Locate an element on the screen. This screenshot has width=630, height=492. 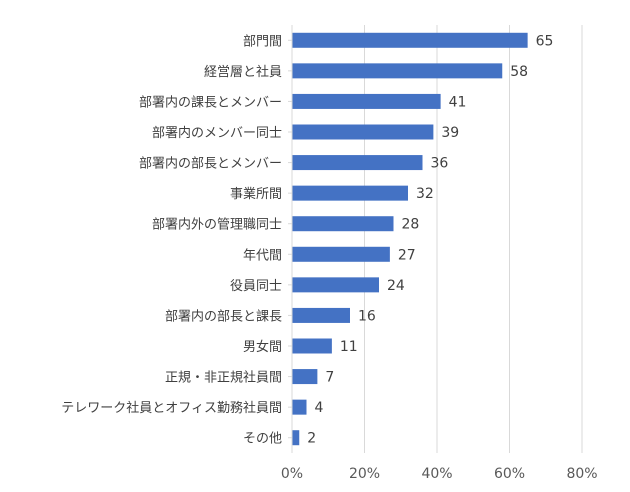
category-label: 部署内のメンバー同士 is located at coordinates (217, 133).